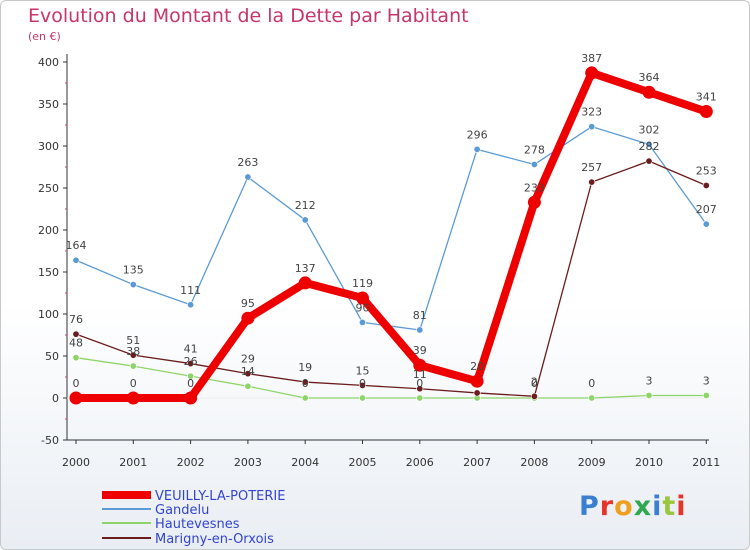 The image size is (750, 550). What do you see at coordinates (76, 245) in the screenshot?
I see `data-label: 164` at bounding box center [76, 245].